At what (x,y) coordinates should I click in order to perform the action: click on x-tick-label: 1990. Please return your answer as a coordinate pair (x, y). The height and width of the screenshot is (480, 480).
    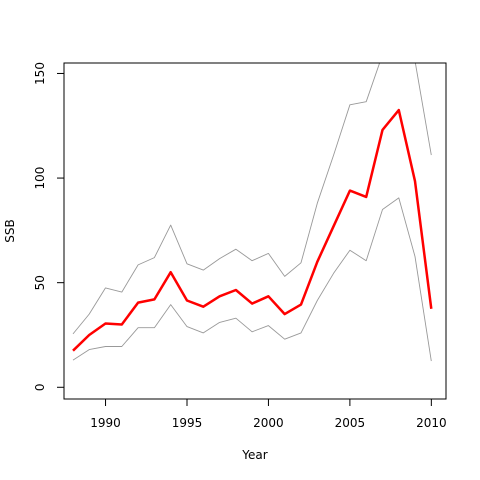
    Looking at the image, I should click on (105, 423).